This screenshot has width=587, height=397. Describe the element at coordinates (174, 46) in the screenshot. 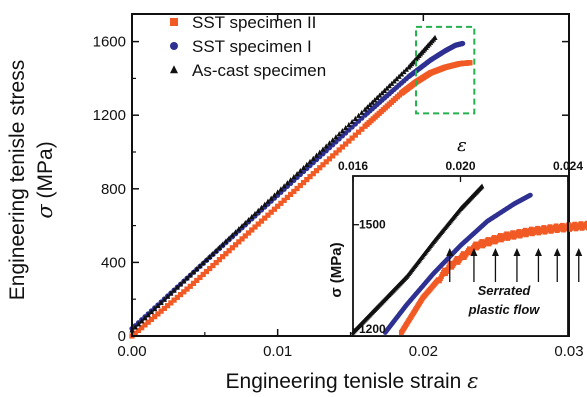

I see `legend-marker` at that location.